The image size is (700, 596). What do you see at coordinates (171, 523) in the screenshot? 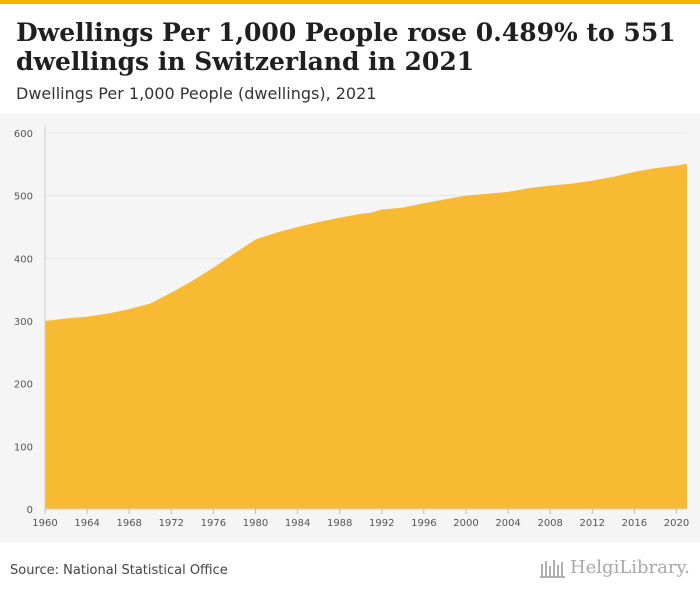
I see `x-tick-label: 1972` at bounding box center [171, 523].